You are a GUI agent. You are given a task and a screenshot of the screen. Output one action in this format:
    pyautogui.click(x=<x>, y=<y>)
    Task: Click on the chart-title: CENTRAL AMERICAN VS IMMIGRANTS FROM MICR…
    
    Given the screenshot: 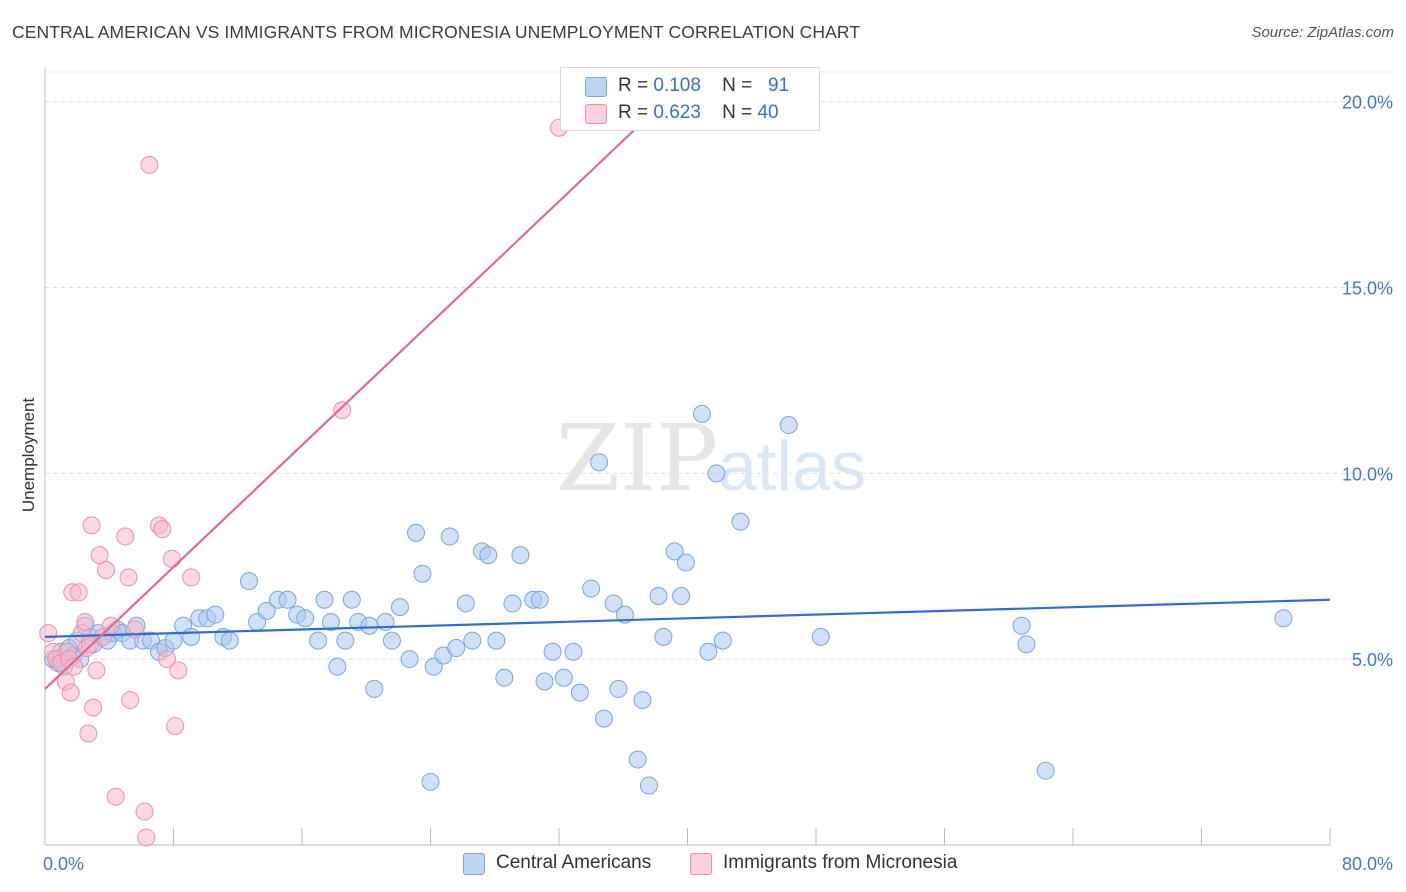 What is the action you would take?
    pyautogui.click(x=436, y=32)
    